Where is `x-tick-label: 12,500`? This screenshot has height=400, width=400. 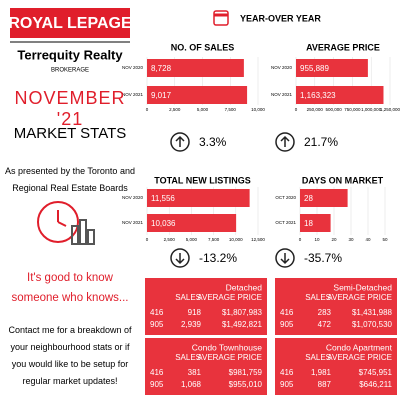
x-tick-label: 12,500 is located at coordinates (258, 239).